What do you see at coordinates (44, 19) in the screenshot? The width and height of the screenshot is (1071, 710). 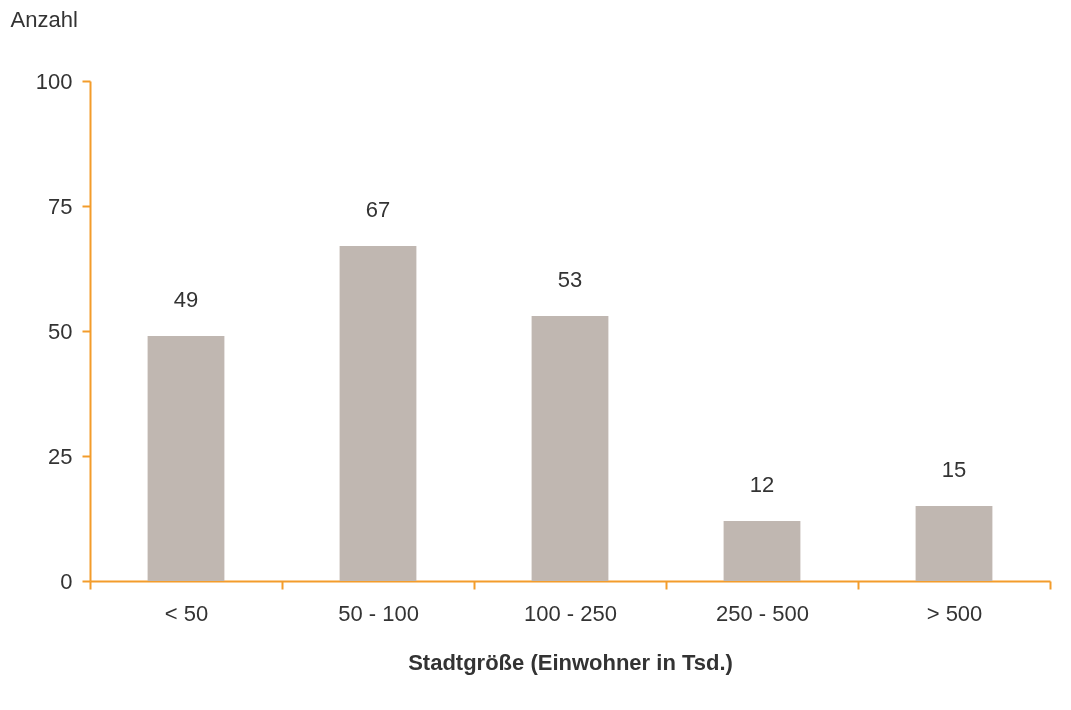 I see `y-axis-title: Anzahl` at bounding box center [44, 19].